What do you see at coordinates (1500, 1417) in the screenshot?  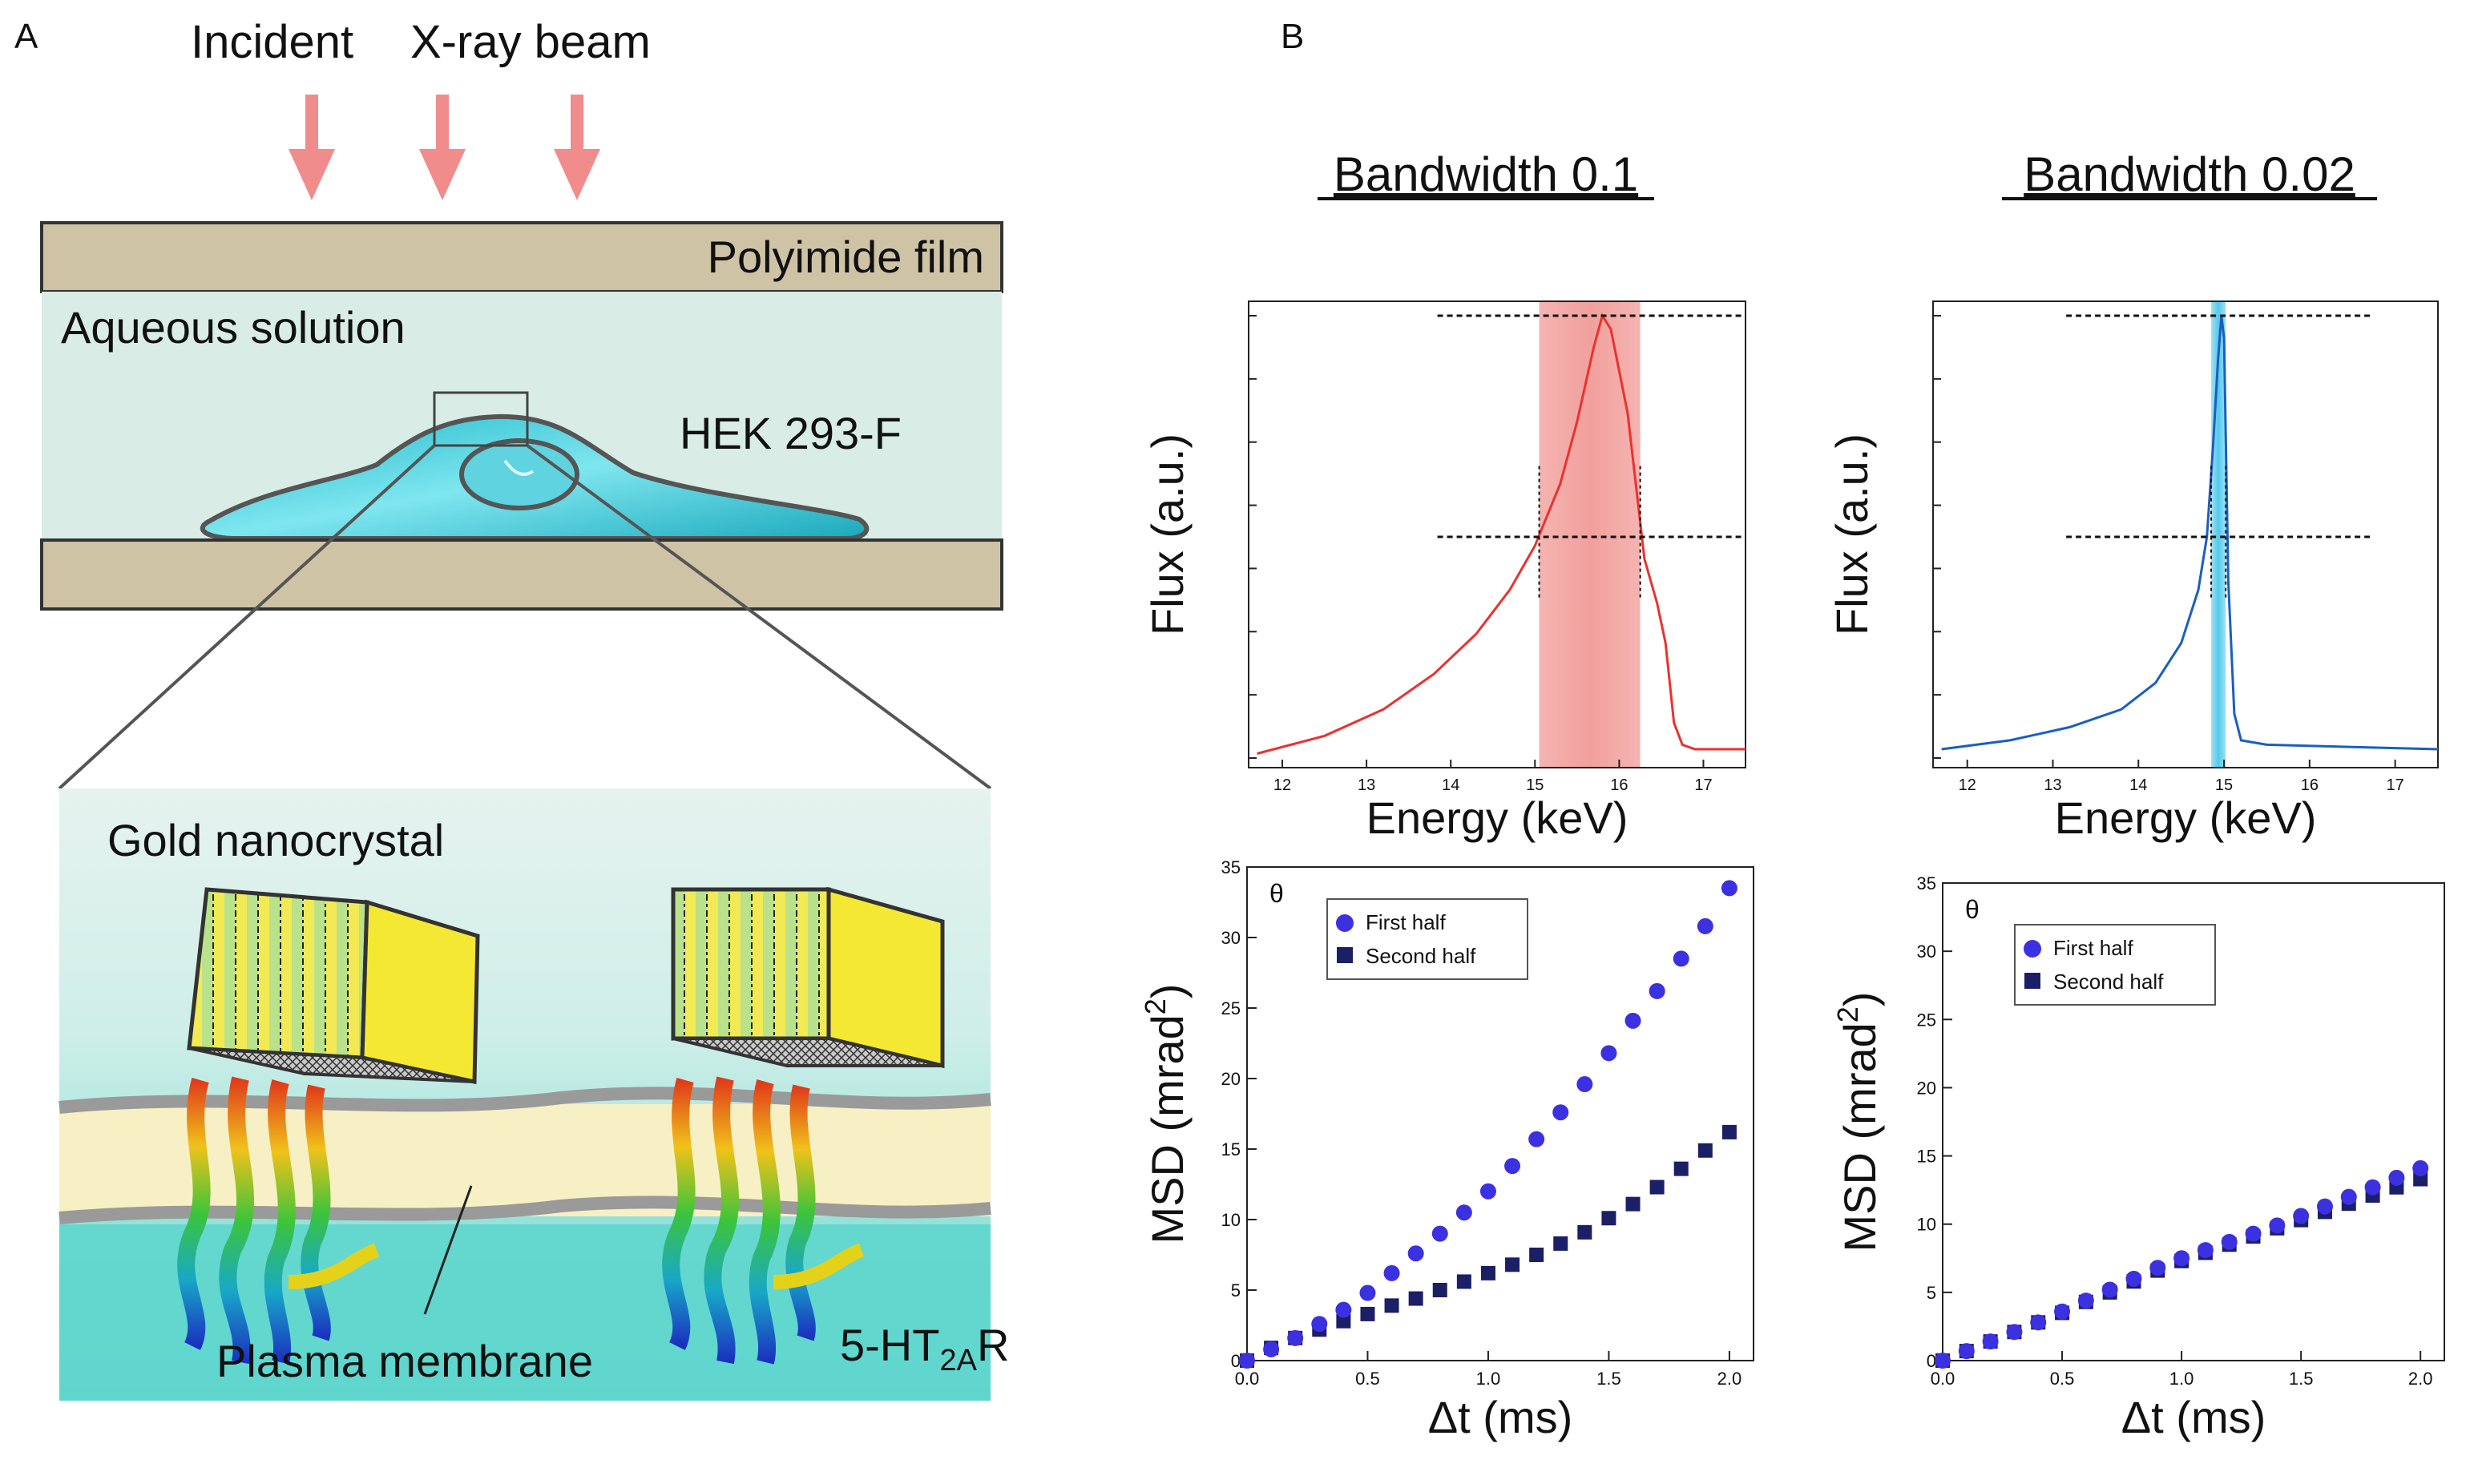 I see `x-axis-label: Δt (ms)` at bounding box center [1500, 1417].